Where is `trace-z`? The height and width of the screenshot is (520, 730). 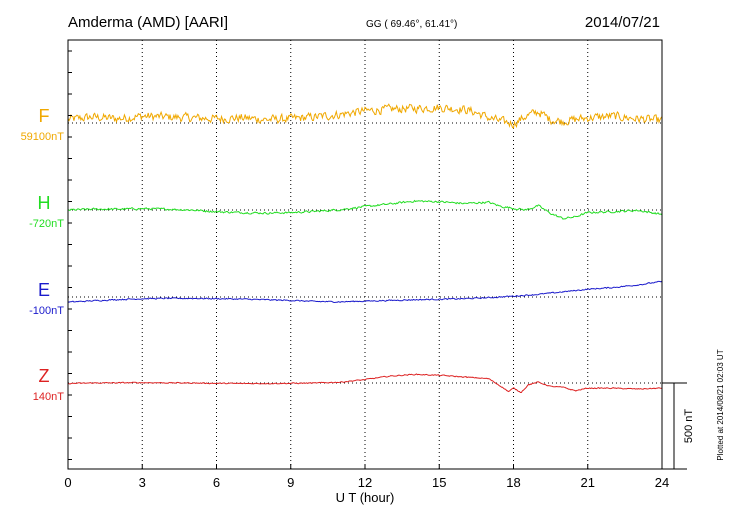
trace-z is located at coordinates (365, 383).